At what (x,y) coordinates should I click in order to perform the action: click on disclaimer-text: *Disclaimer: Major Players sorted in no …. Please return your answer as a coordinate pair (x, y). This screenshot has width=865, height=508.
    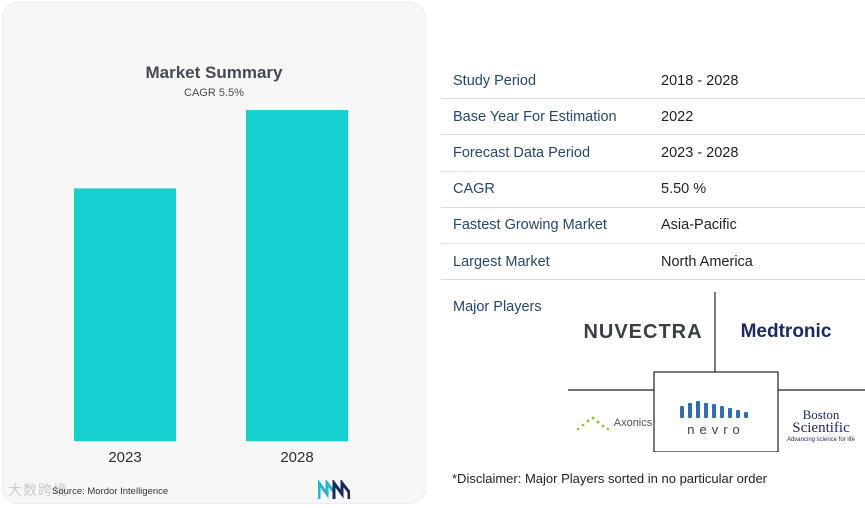
    Looking at the image, I should click on (610, 478).